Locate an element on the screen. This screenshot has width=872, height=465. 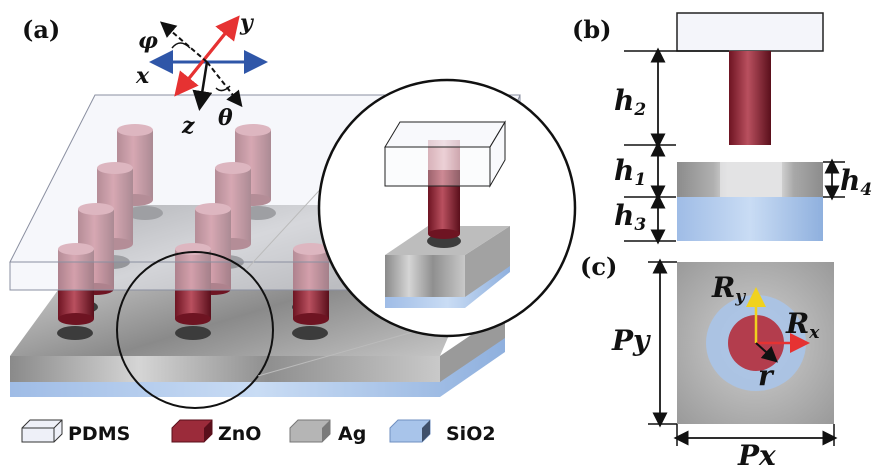
px-label: Px is located at coordinates (756, 452).